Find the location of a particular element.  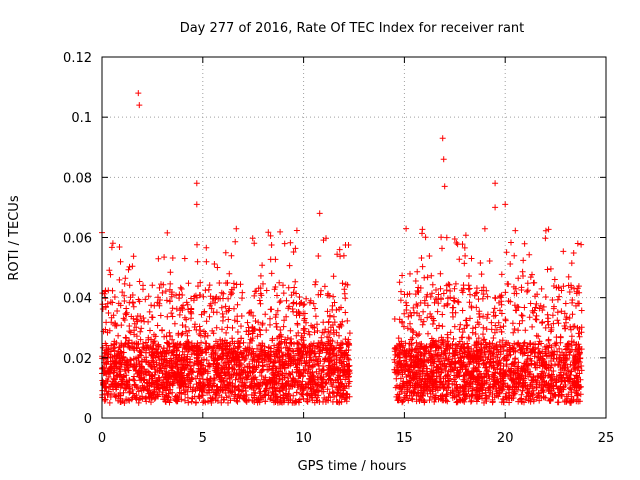

x-tick-label: 0 is located at coordinates (102, 438).